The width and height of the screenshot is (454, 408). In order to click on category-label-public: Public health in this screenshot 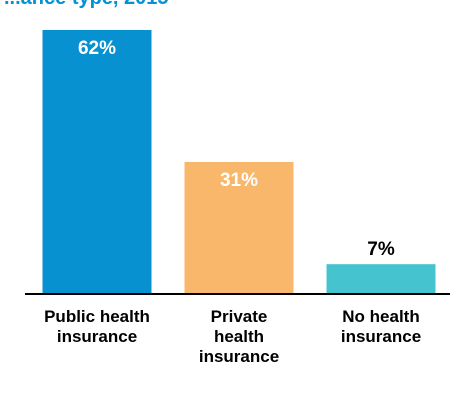, I will do `click(97, 316)`.